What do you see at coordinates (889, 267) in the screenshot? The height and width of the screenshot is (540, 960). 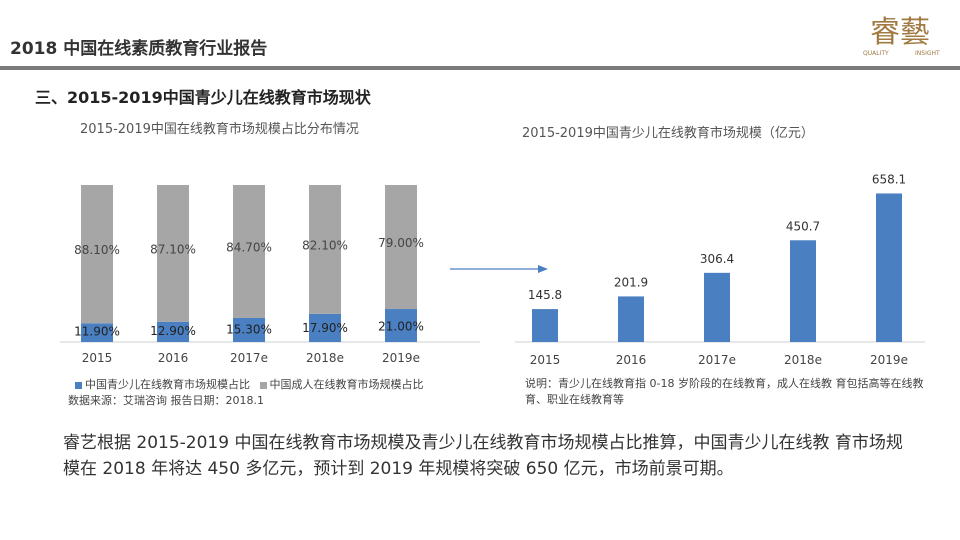 I see `bar-2019e` at bounding box center [889, 267].